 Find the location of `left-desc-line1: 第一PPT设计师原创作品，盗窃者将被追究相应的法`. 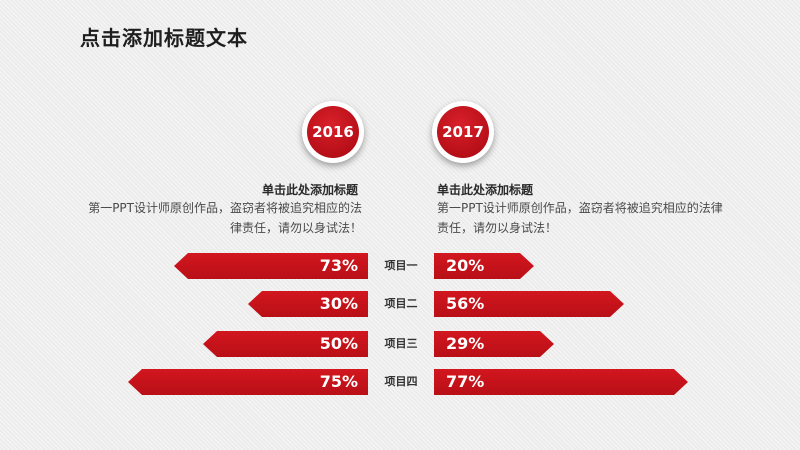

left-desc-line1: 第一PPT设计师原创作品，盗窃者将被追究相应的法 is located at coordinates (225, 208).